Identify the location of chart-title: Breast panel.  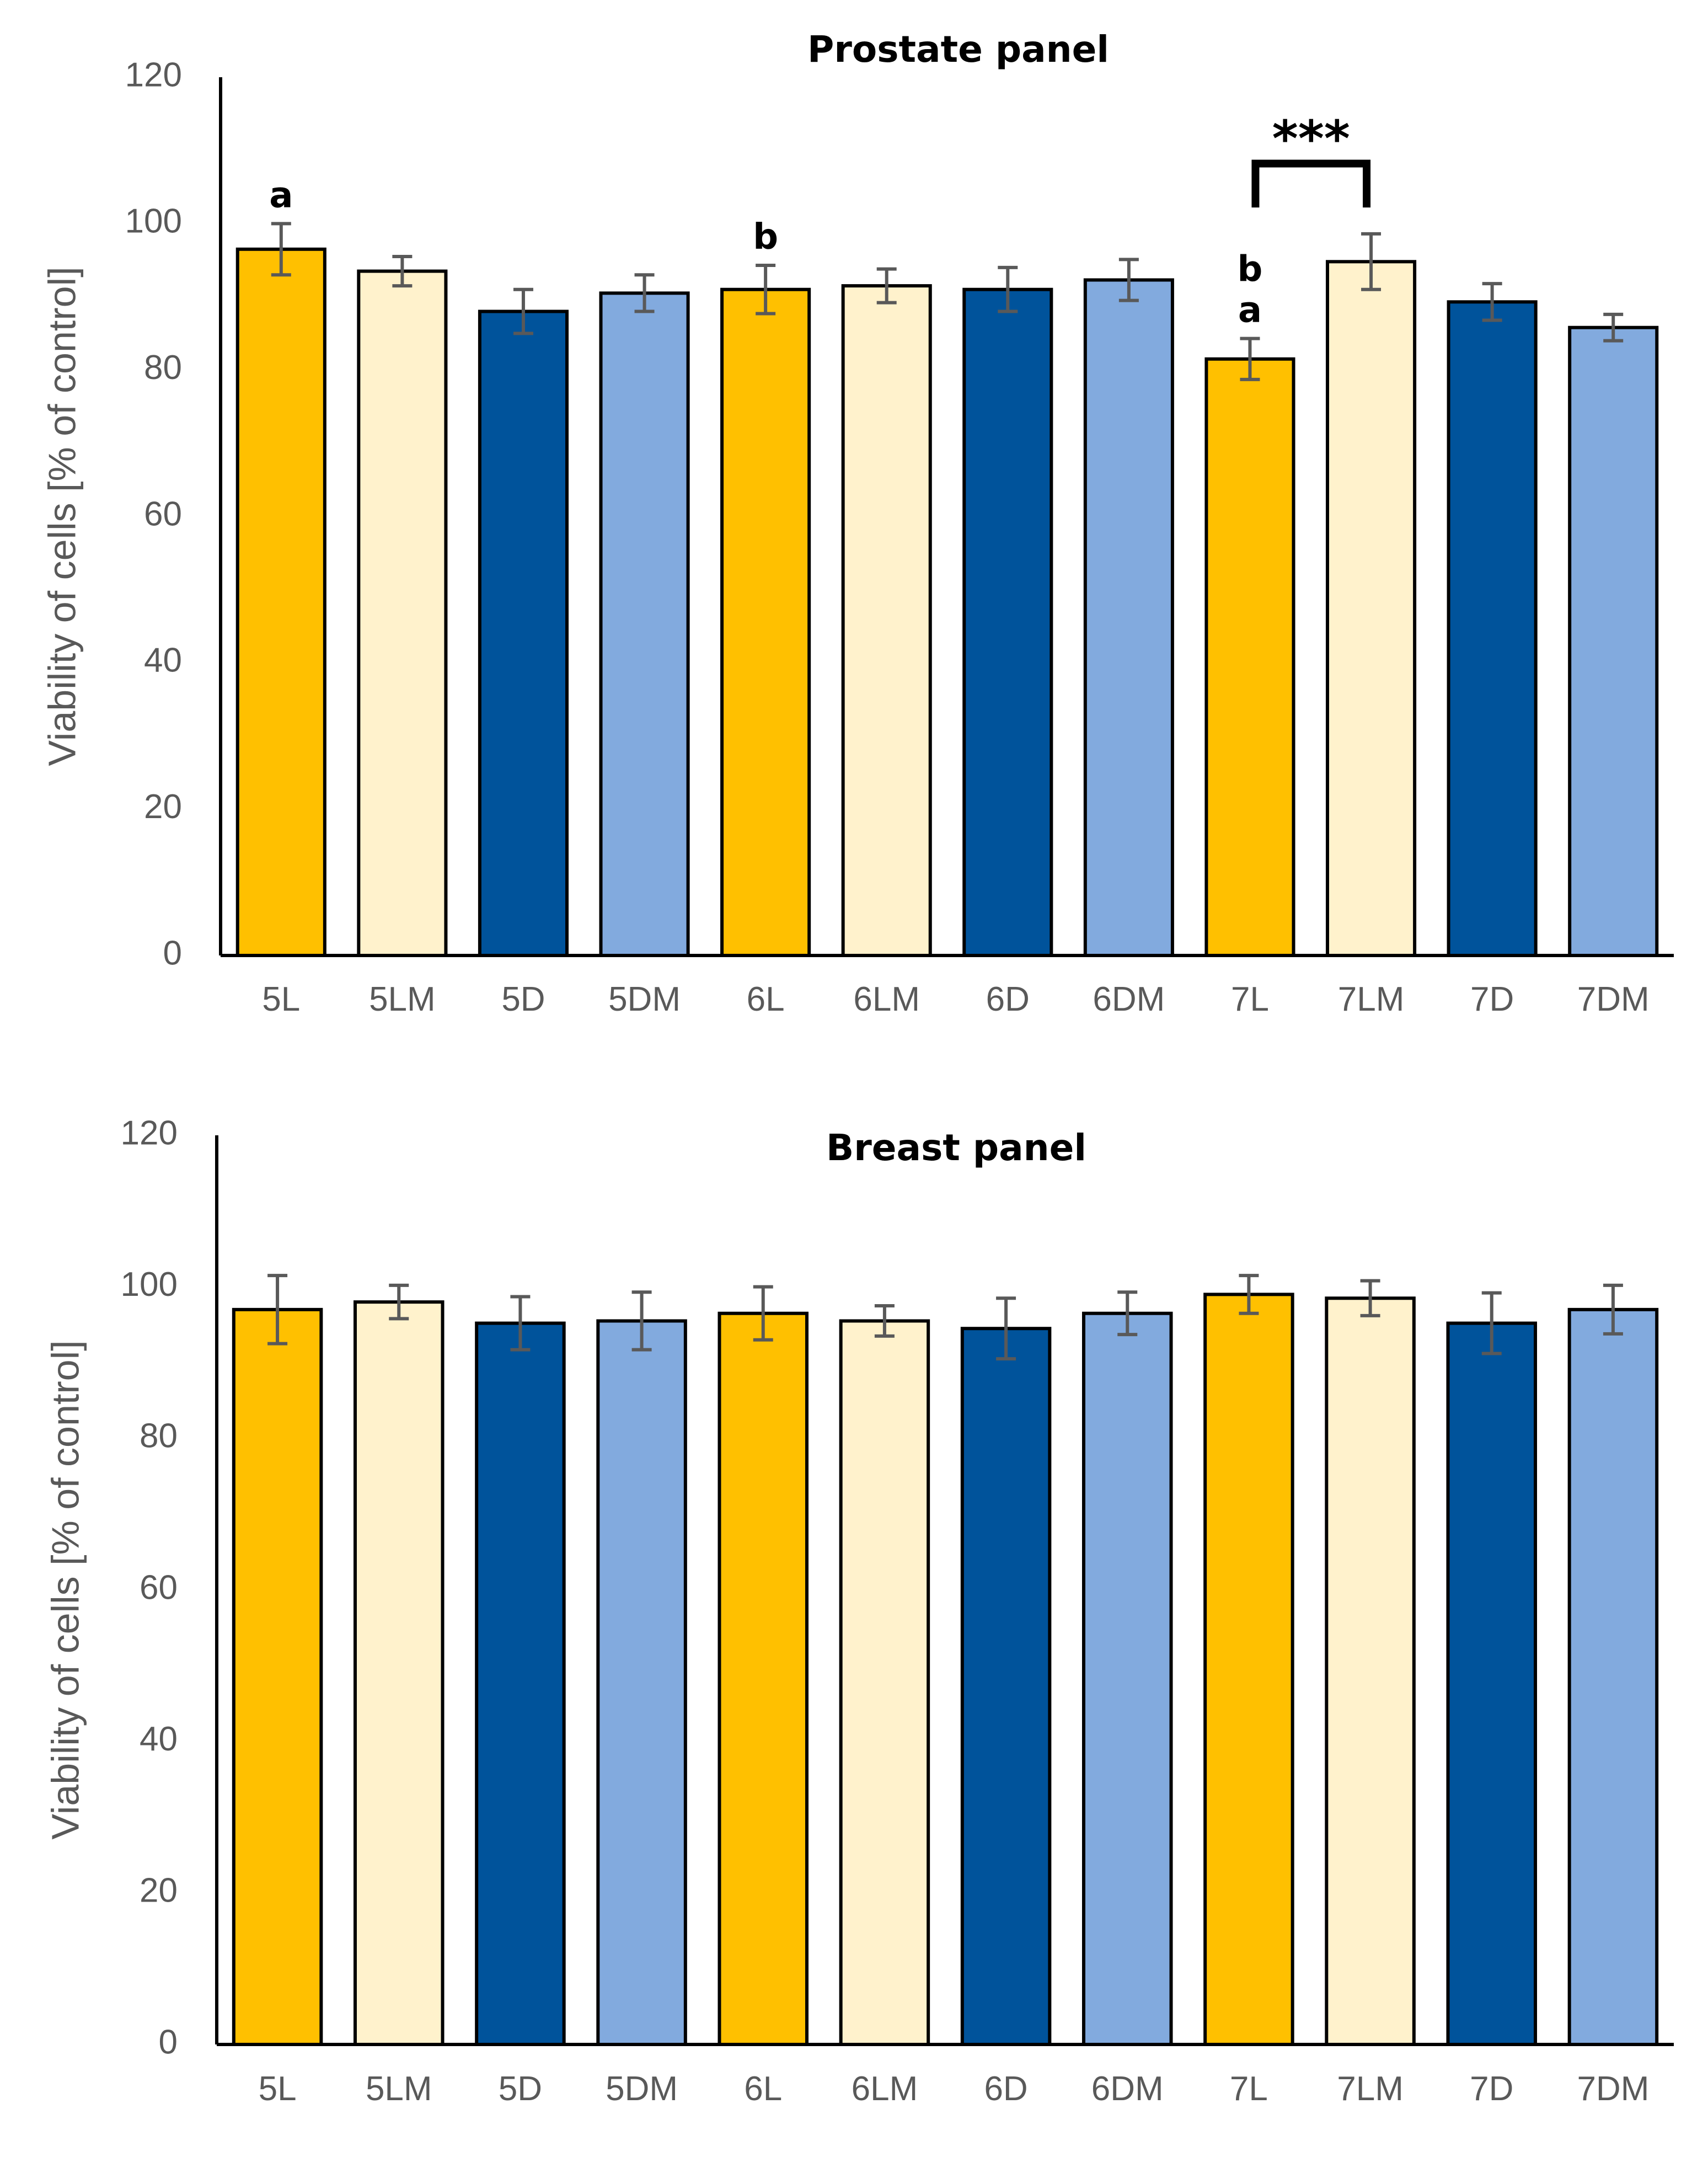
(956, 1147).